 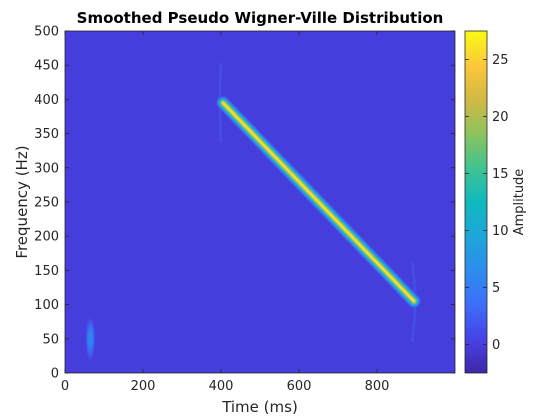 What do you see at coordinates (46, 237) in the screenshot?
I see `y-tick-label: 200` at bounding box center [46, 237].